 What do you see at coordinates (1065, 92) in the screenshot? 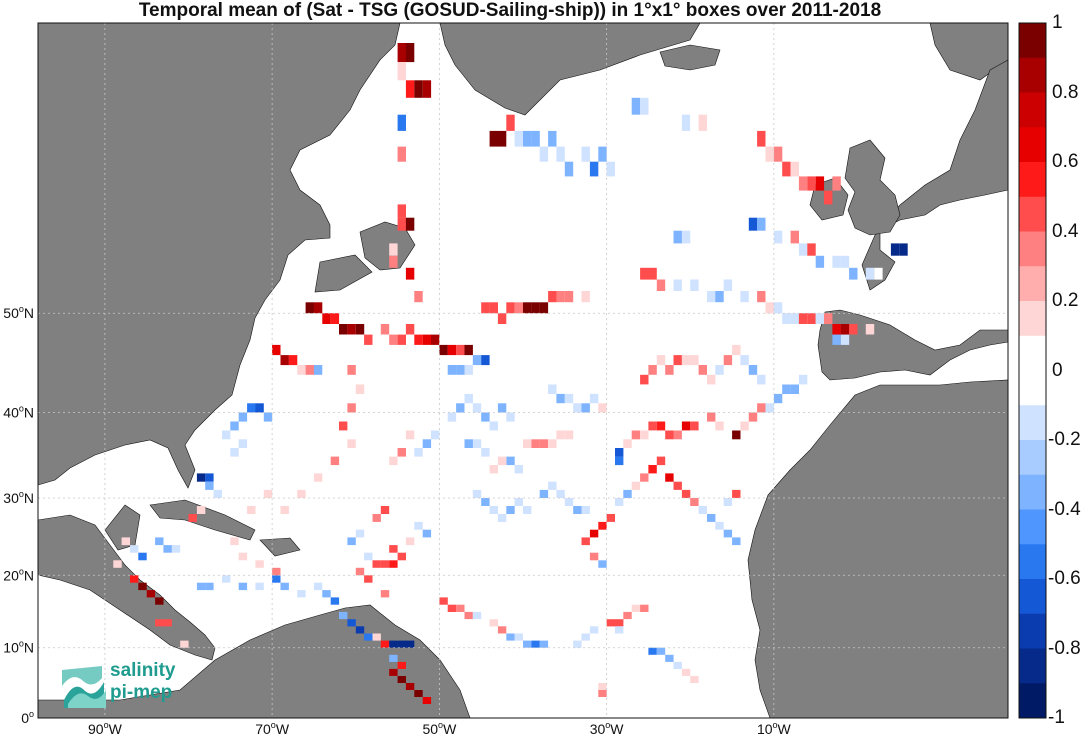
I see `colorbar-tick-label: 0.8` at bounding box center [1065, 92].